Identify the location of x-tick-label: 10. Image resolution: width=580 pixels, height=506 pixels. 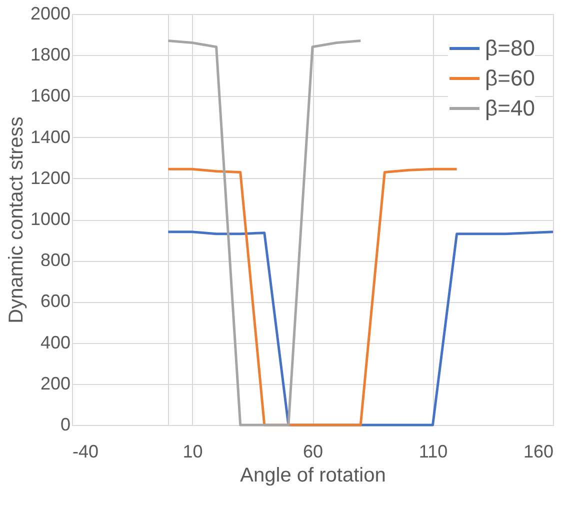
(192, 452).